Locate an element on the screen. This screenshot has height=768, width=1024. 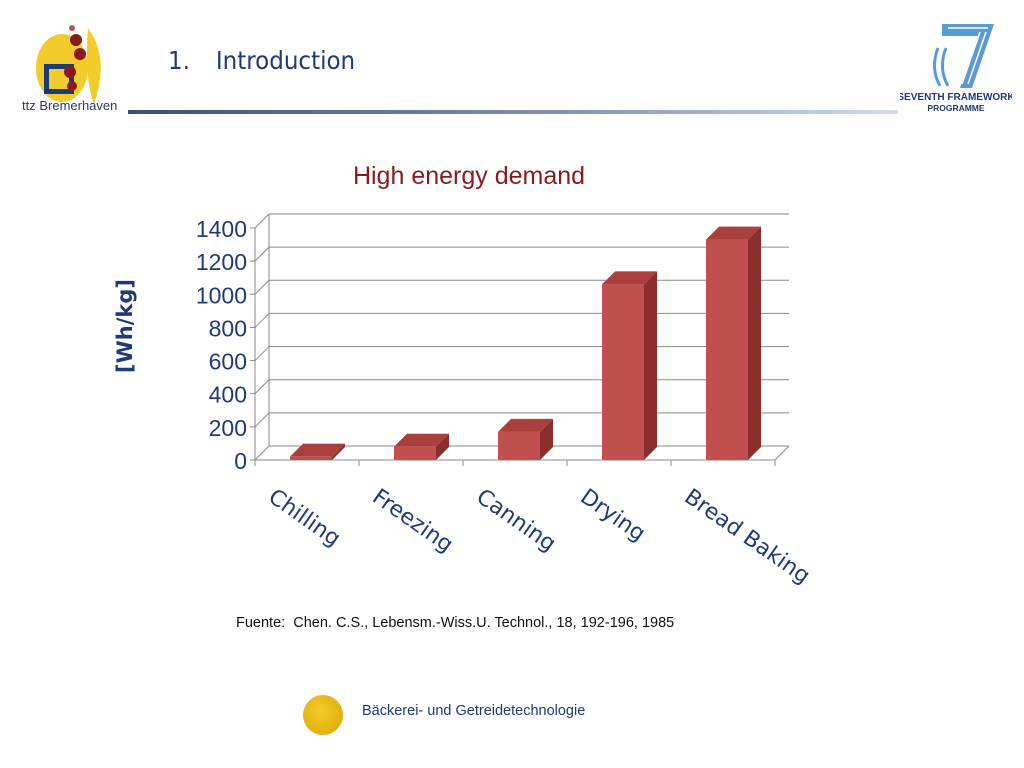
y-tick-label: 800 is located at coordinates (228, 328).